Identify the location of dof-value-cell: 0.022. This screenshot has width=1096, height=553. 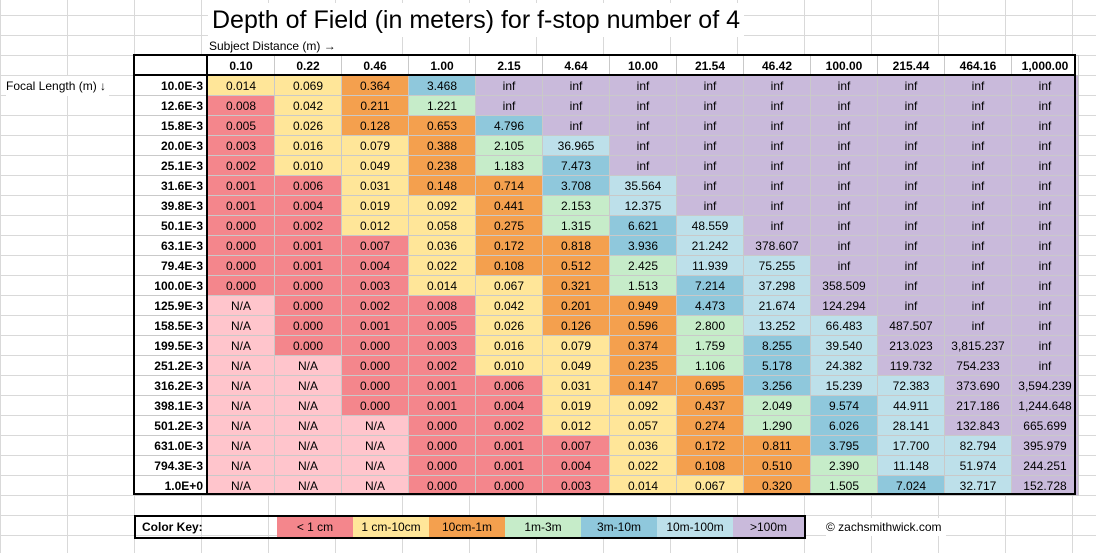
(442, 265).